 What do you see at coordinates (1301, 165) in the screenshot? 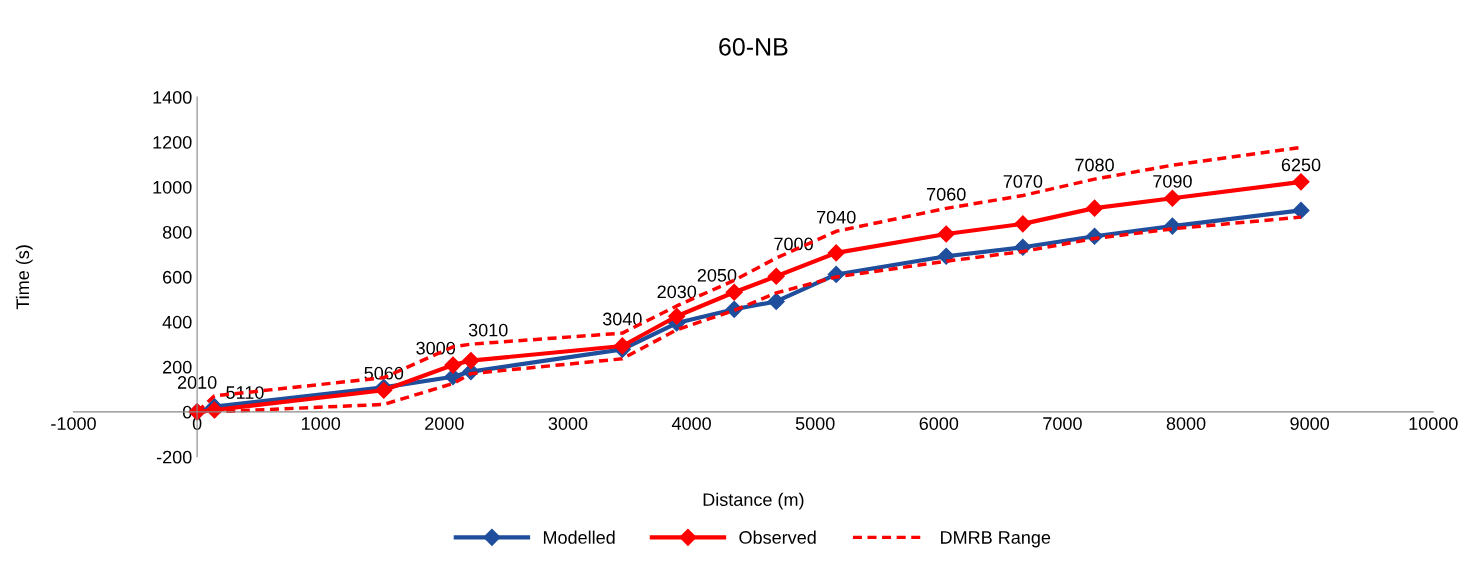
I see `annotation: 6250` at bounding box center [1301, 165].